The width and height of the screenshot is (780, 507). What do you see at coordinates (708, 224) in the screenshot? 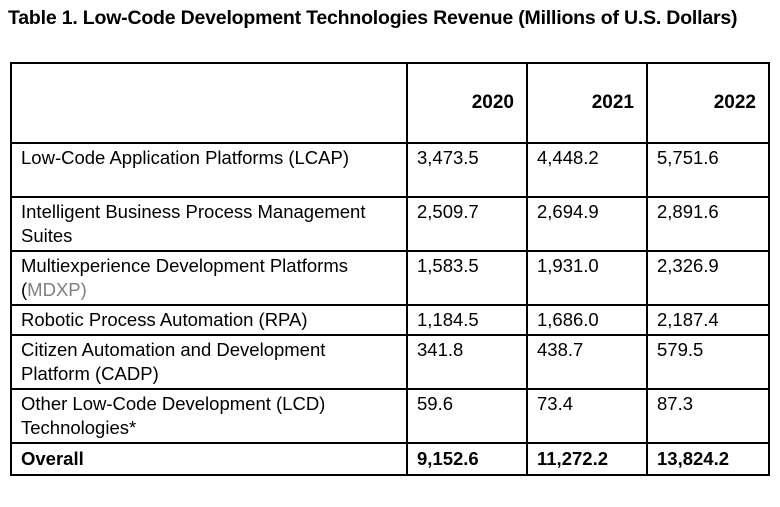
I see `cell-ibpms-2022: 2,891.6` at bounding box center [708, 224].